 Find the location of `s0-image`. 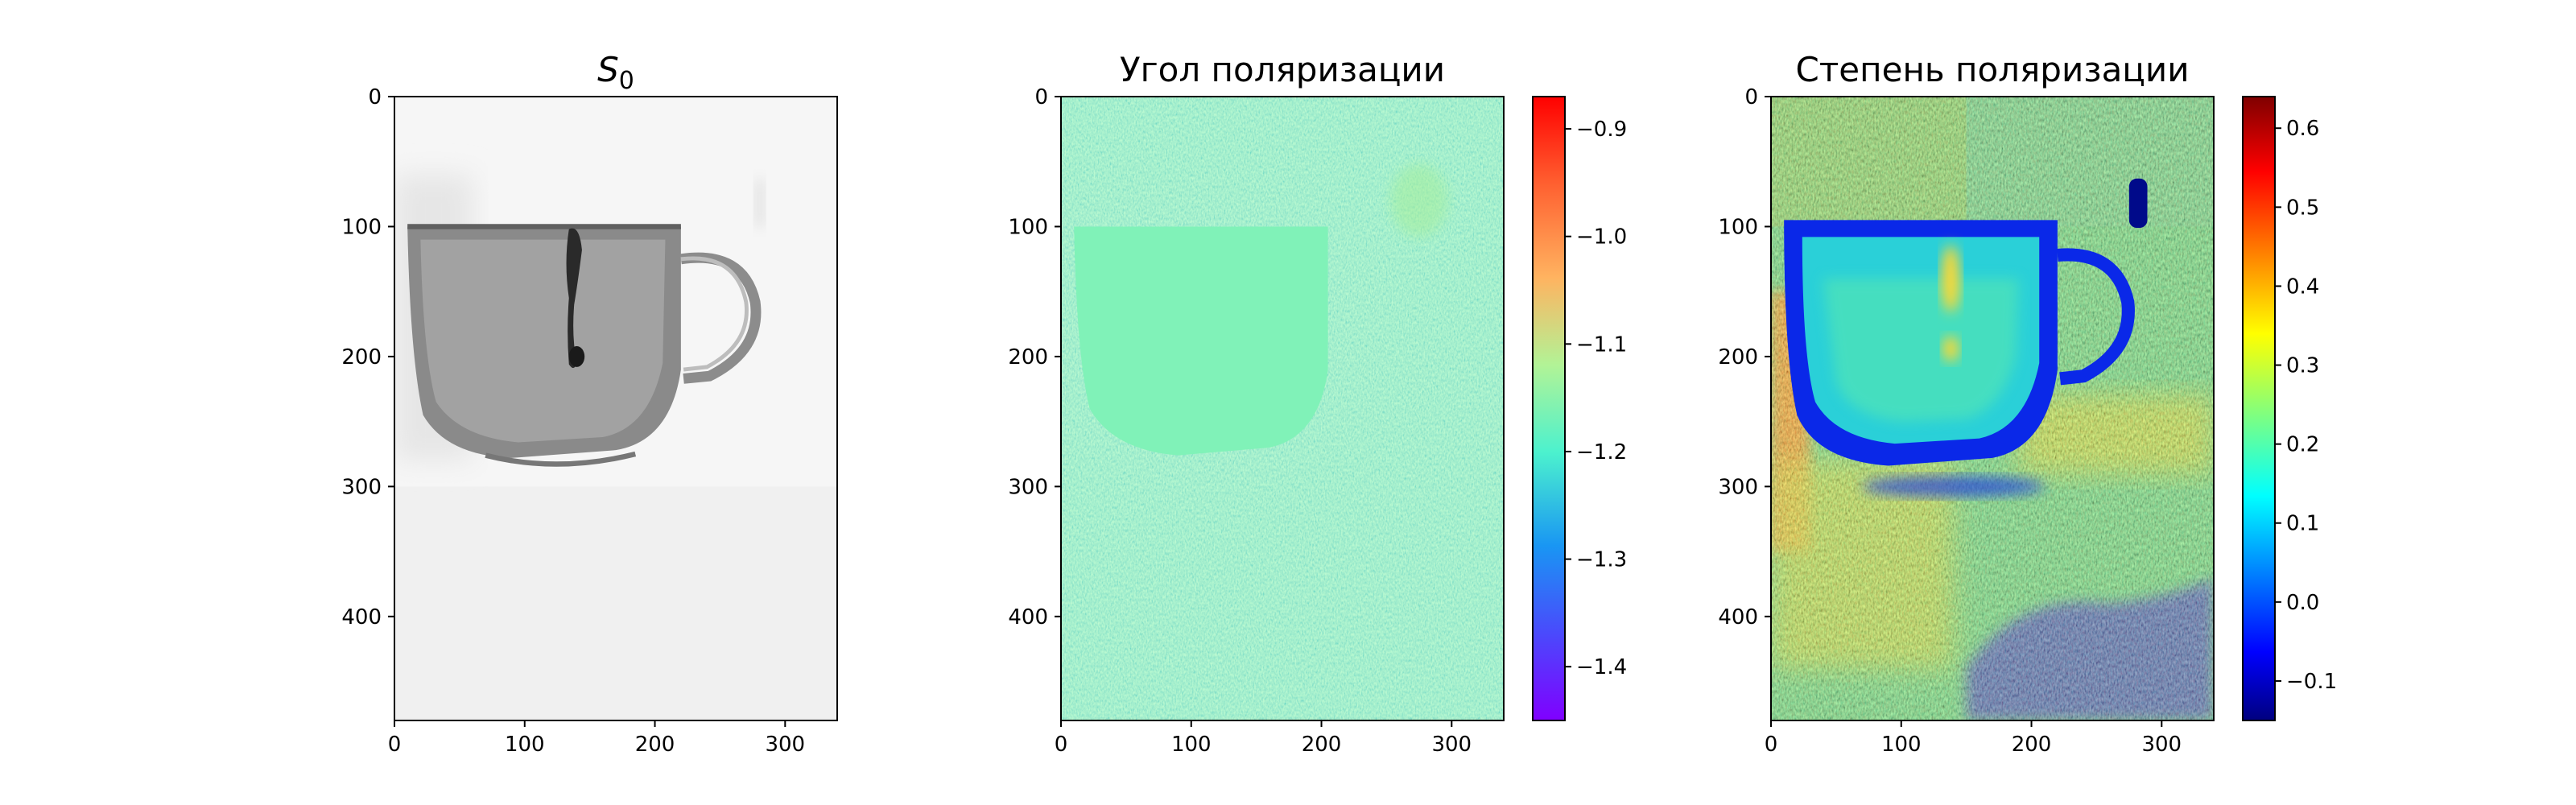

s0-image is located at coordinates (615, 408).